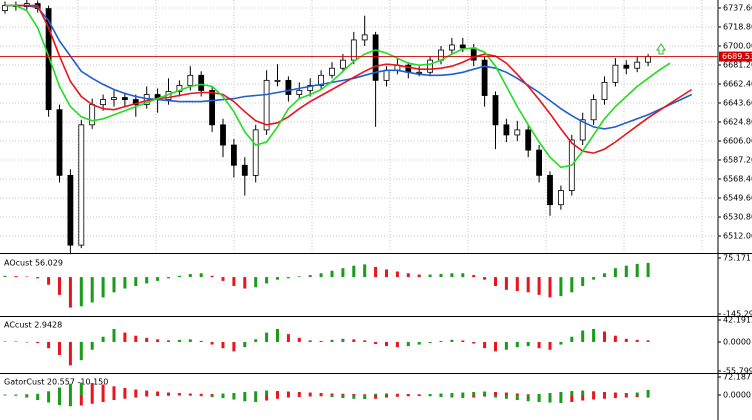  Describe the element at coordinates (737, 103) in the screenshot. I see `y-tick-label: 6643.60` at that location.